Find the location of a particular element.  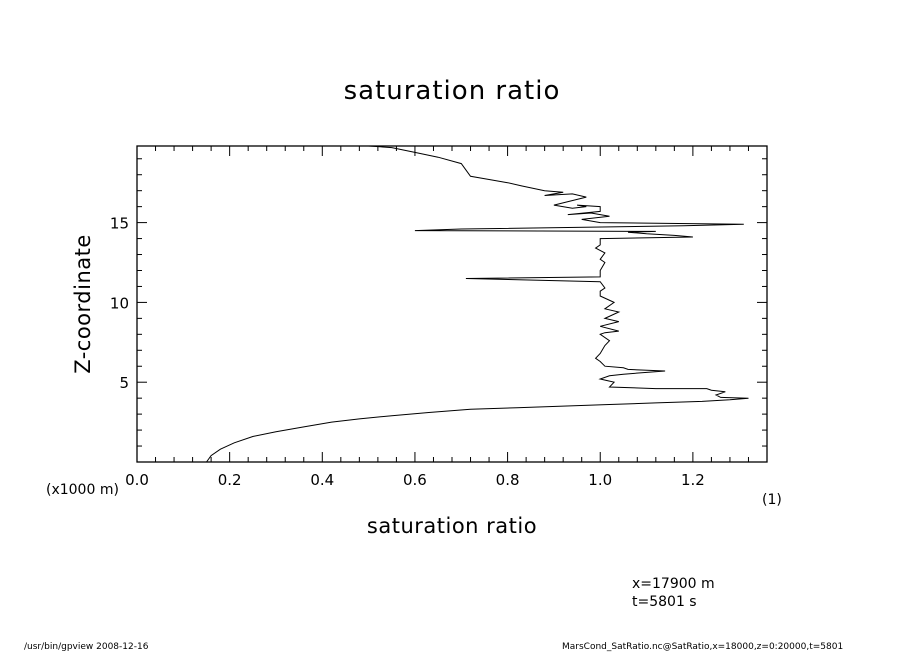

y-tick-label: 5 is located at coordinates (124, 383).